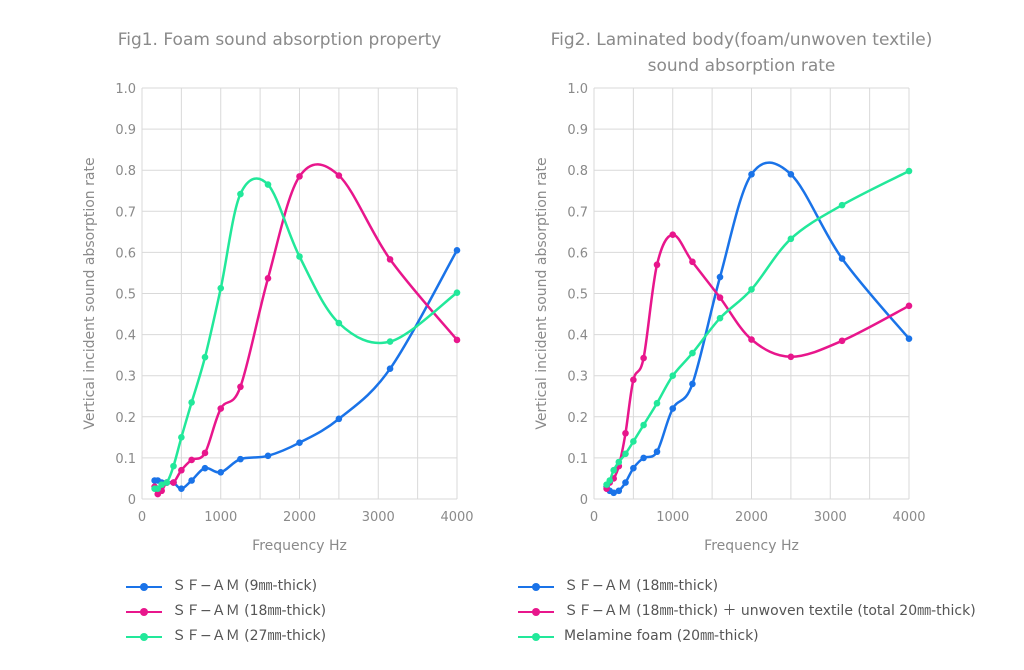 This screenshot has width=1024, height=670. I want to click on chart-2-y-axis-label: Vertical incident sound absorption rate, so click(542, 293).